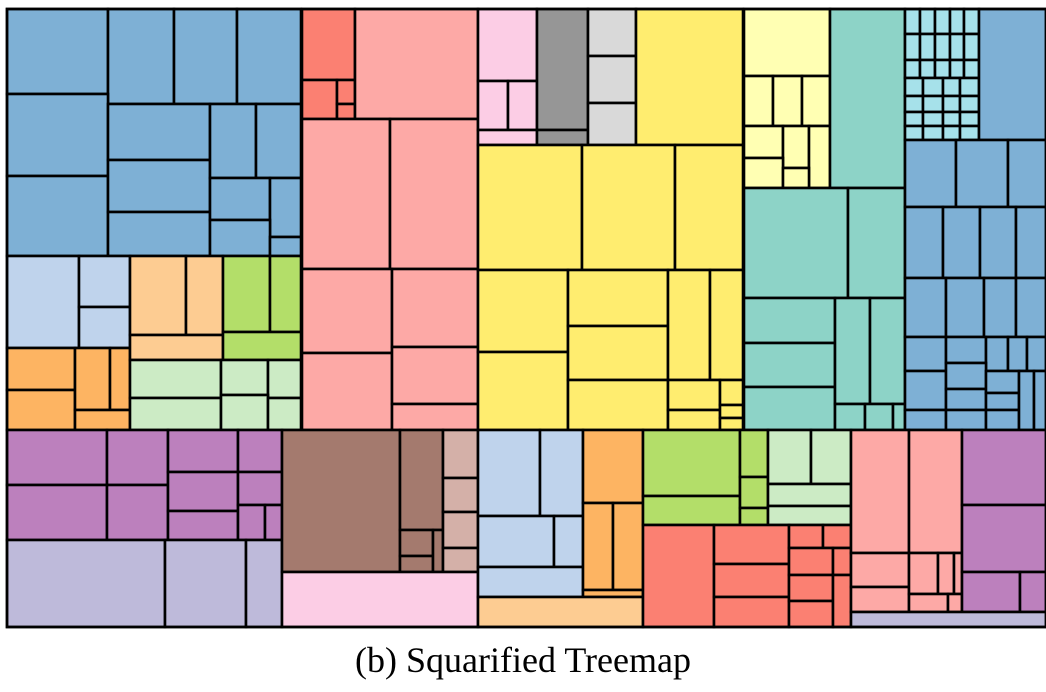 This screenshot has height=692, width=1046. I want to click on treemap-cell-lightpink, so click(380, 599).